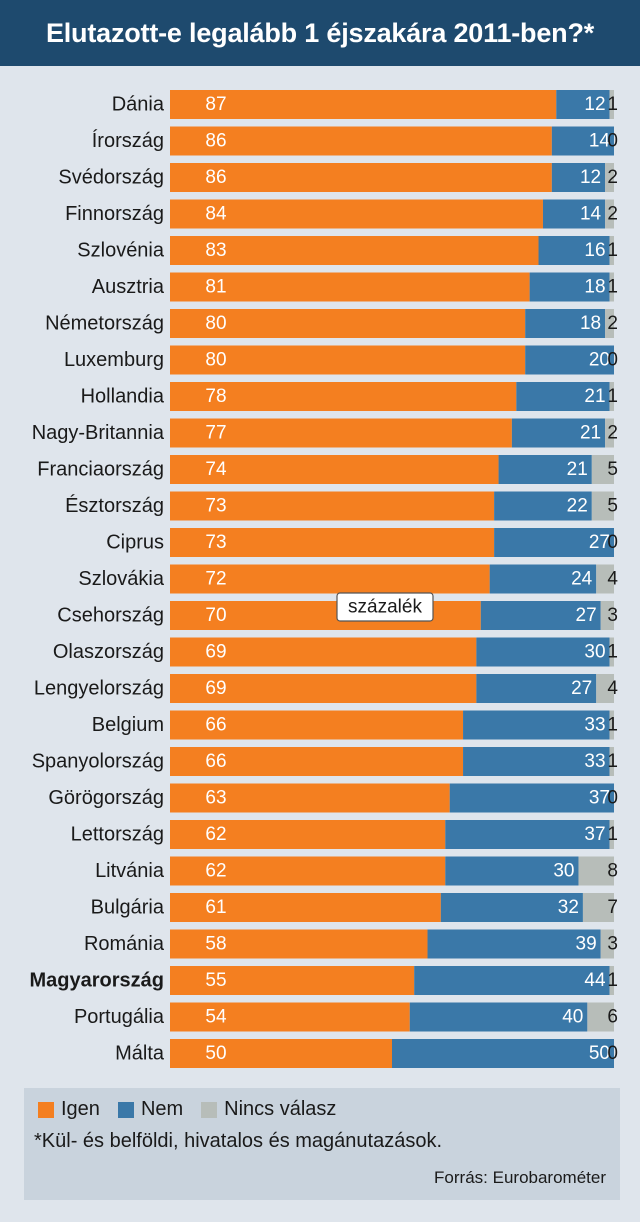  I want to click on category-label: Belgium, so click(128, 725).